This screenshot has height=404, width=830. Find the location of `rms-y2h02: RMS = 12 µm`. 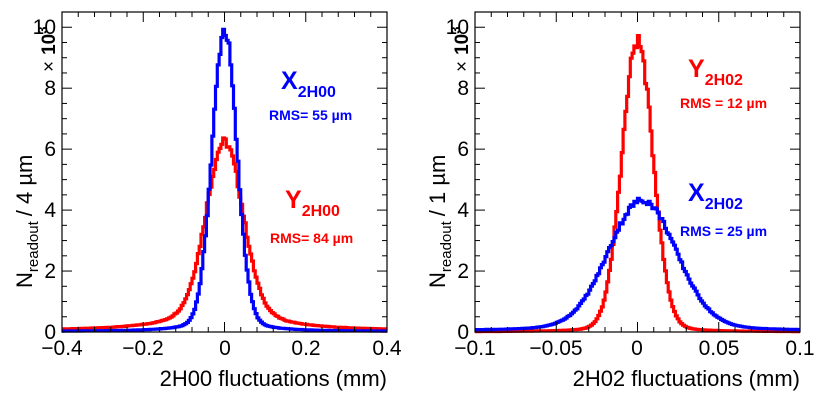

rms-y2h02: RMS = 12 µm is located at coordinates (723, 103).